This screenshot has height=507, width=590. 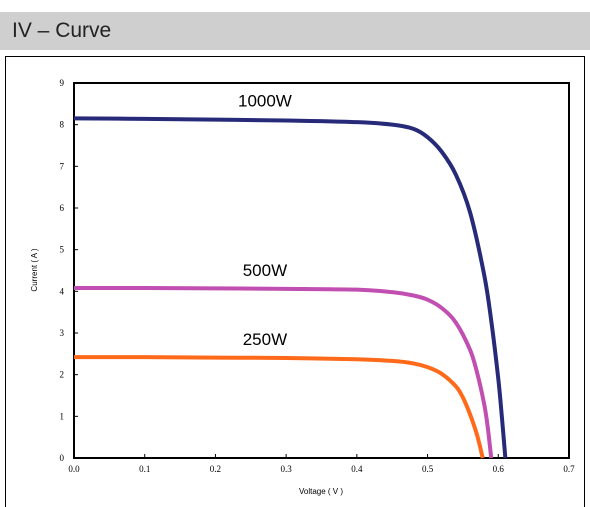 What do you see at coordinates (499, 469) in the screenshot?
I see `x-tick-label: 0.6` at bounding box center [499, 469].